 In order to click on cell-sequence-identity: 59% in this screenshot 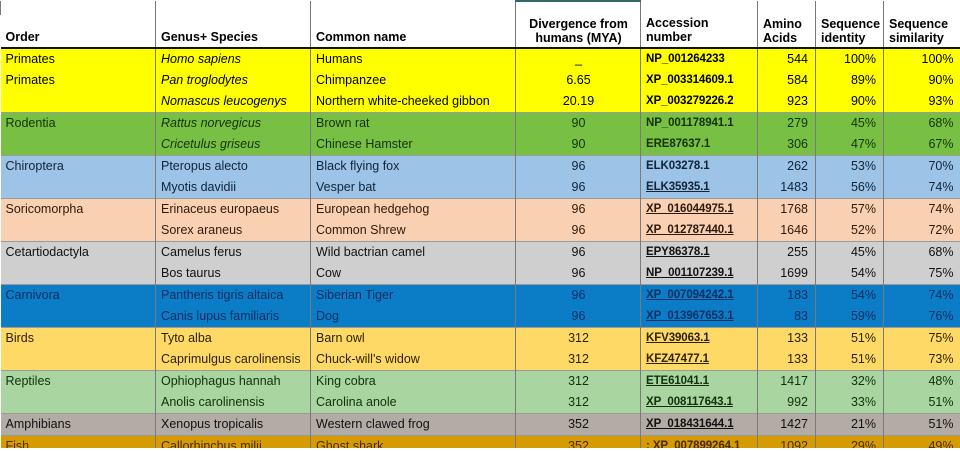, I will do `click(849, 317)`.